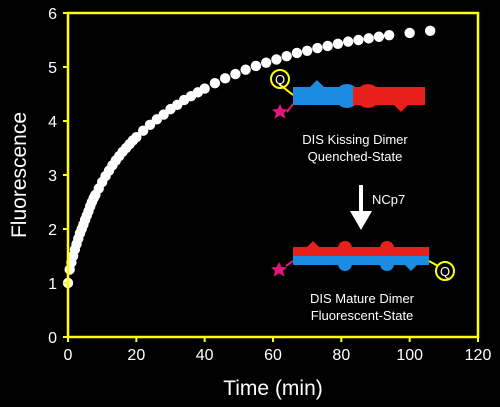  What do you see at coordinates (362, 315) in the screenshot?
I see `mature-dimer-label-line2: Fluorescent-State` at bounding box center [362, 315].